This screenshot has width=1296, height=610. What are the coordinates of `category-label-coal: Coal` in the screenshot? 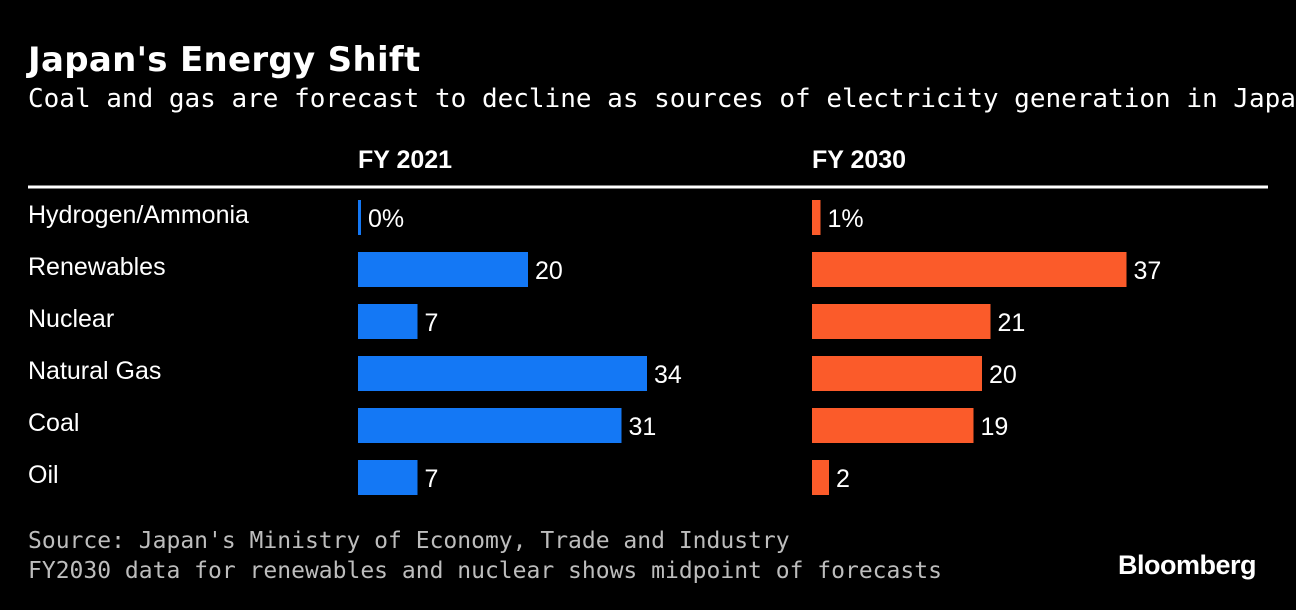 It's located at (53, 423).